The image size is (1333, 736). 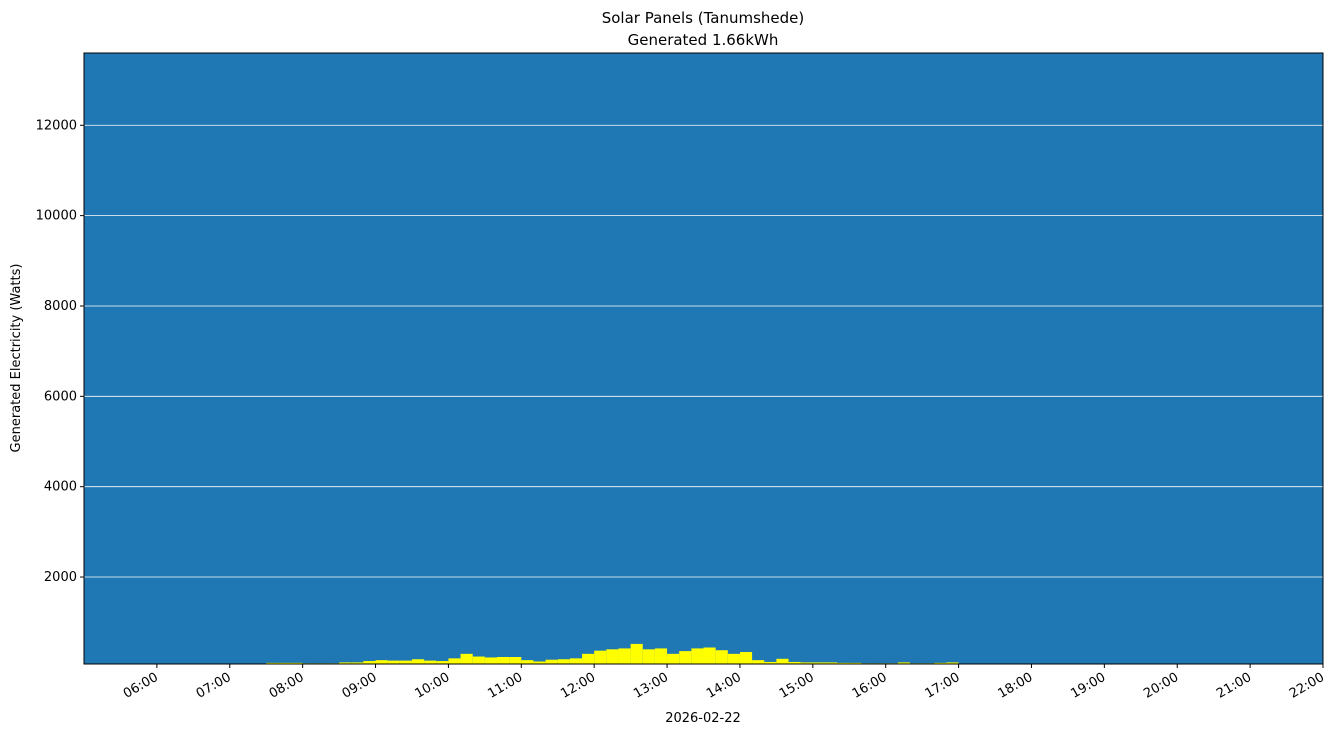 I want to click on y-tick-label: 4000, so click(x=60, y=487).